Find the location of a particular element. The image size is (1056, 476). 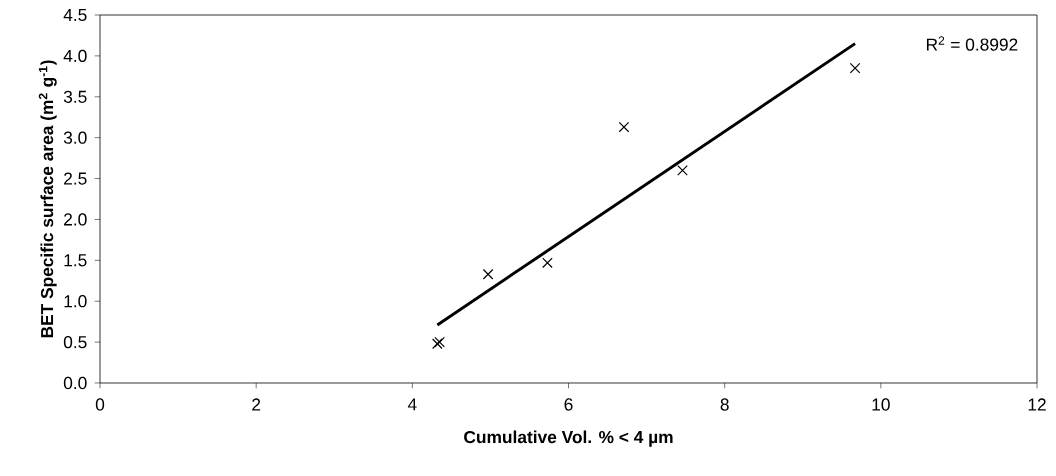

x-tick-label: 12 is located at coordinates (1037, 404).